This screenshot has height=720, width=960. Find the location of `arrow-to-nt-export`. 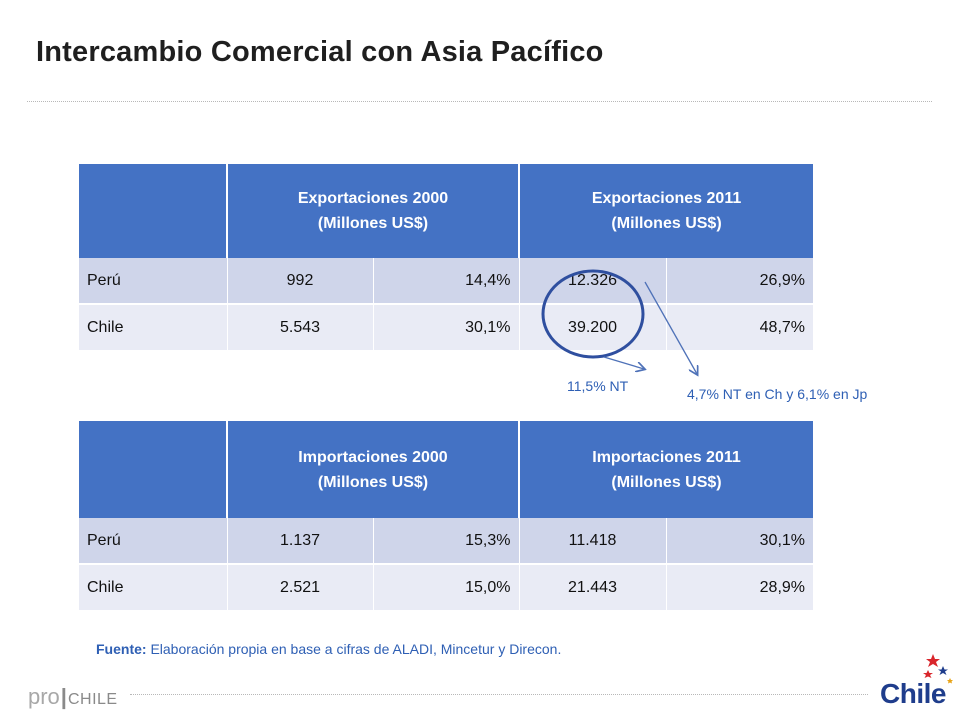

arrow-to-nt-export is located at coordinates (623, 362).